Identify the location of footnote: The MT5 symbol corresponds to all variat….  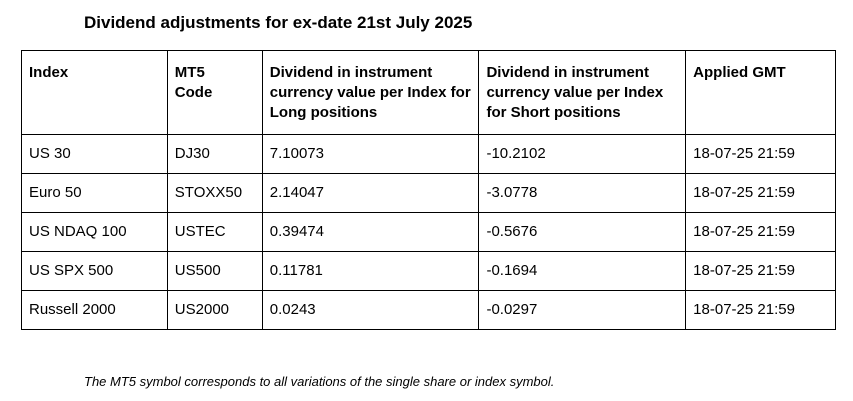
(319, 381).